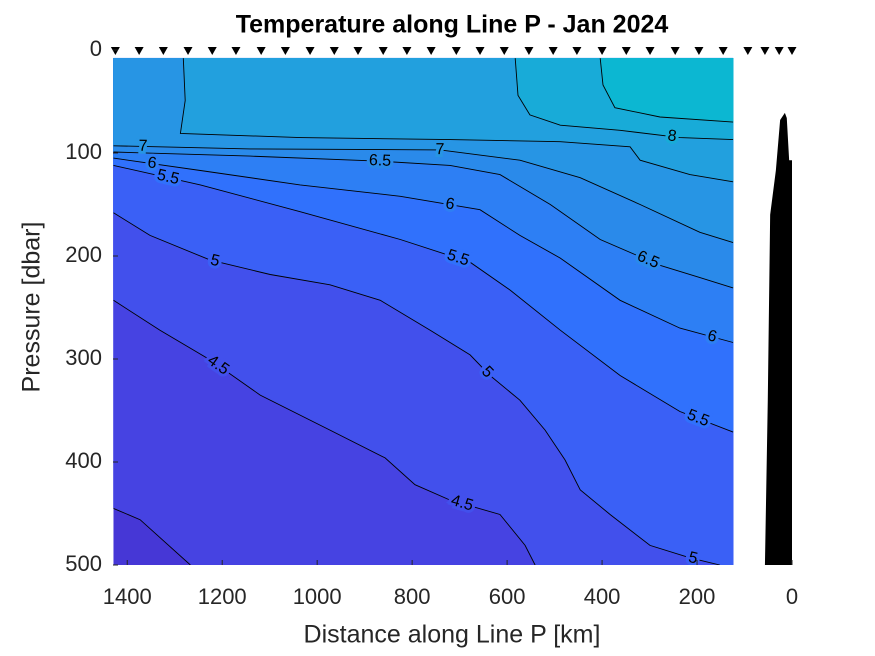 This screenshot has height=656, width=875. Describe the element at coordinates (778, 338) in the screenshot. I see `bathymetry` at that location.